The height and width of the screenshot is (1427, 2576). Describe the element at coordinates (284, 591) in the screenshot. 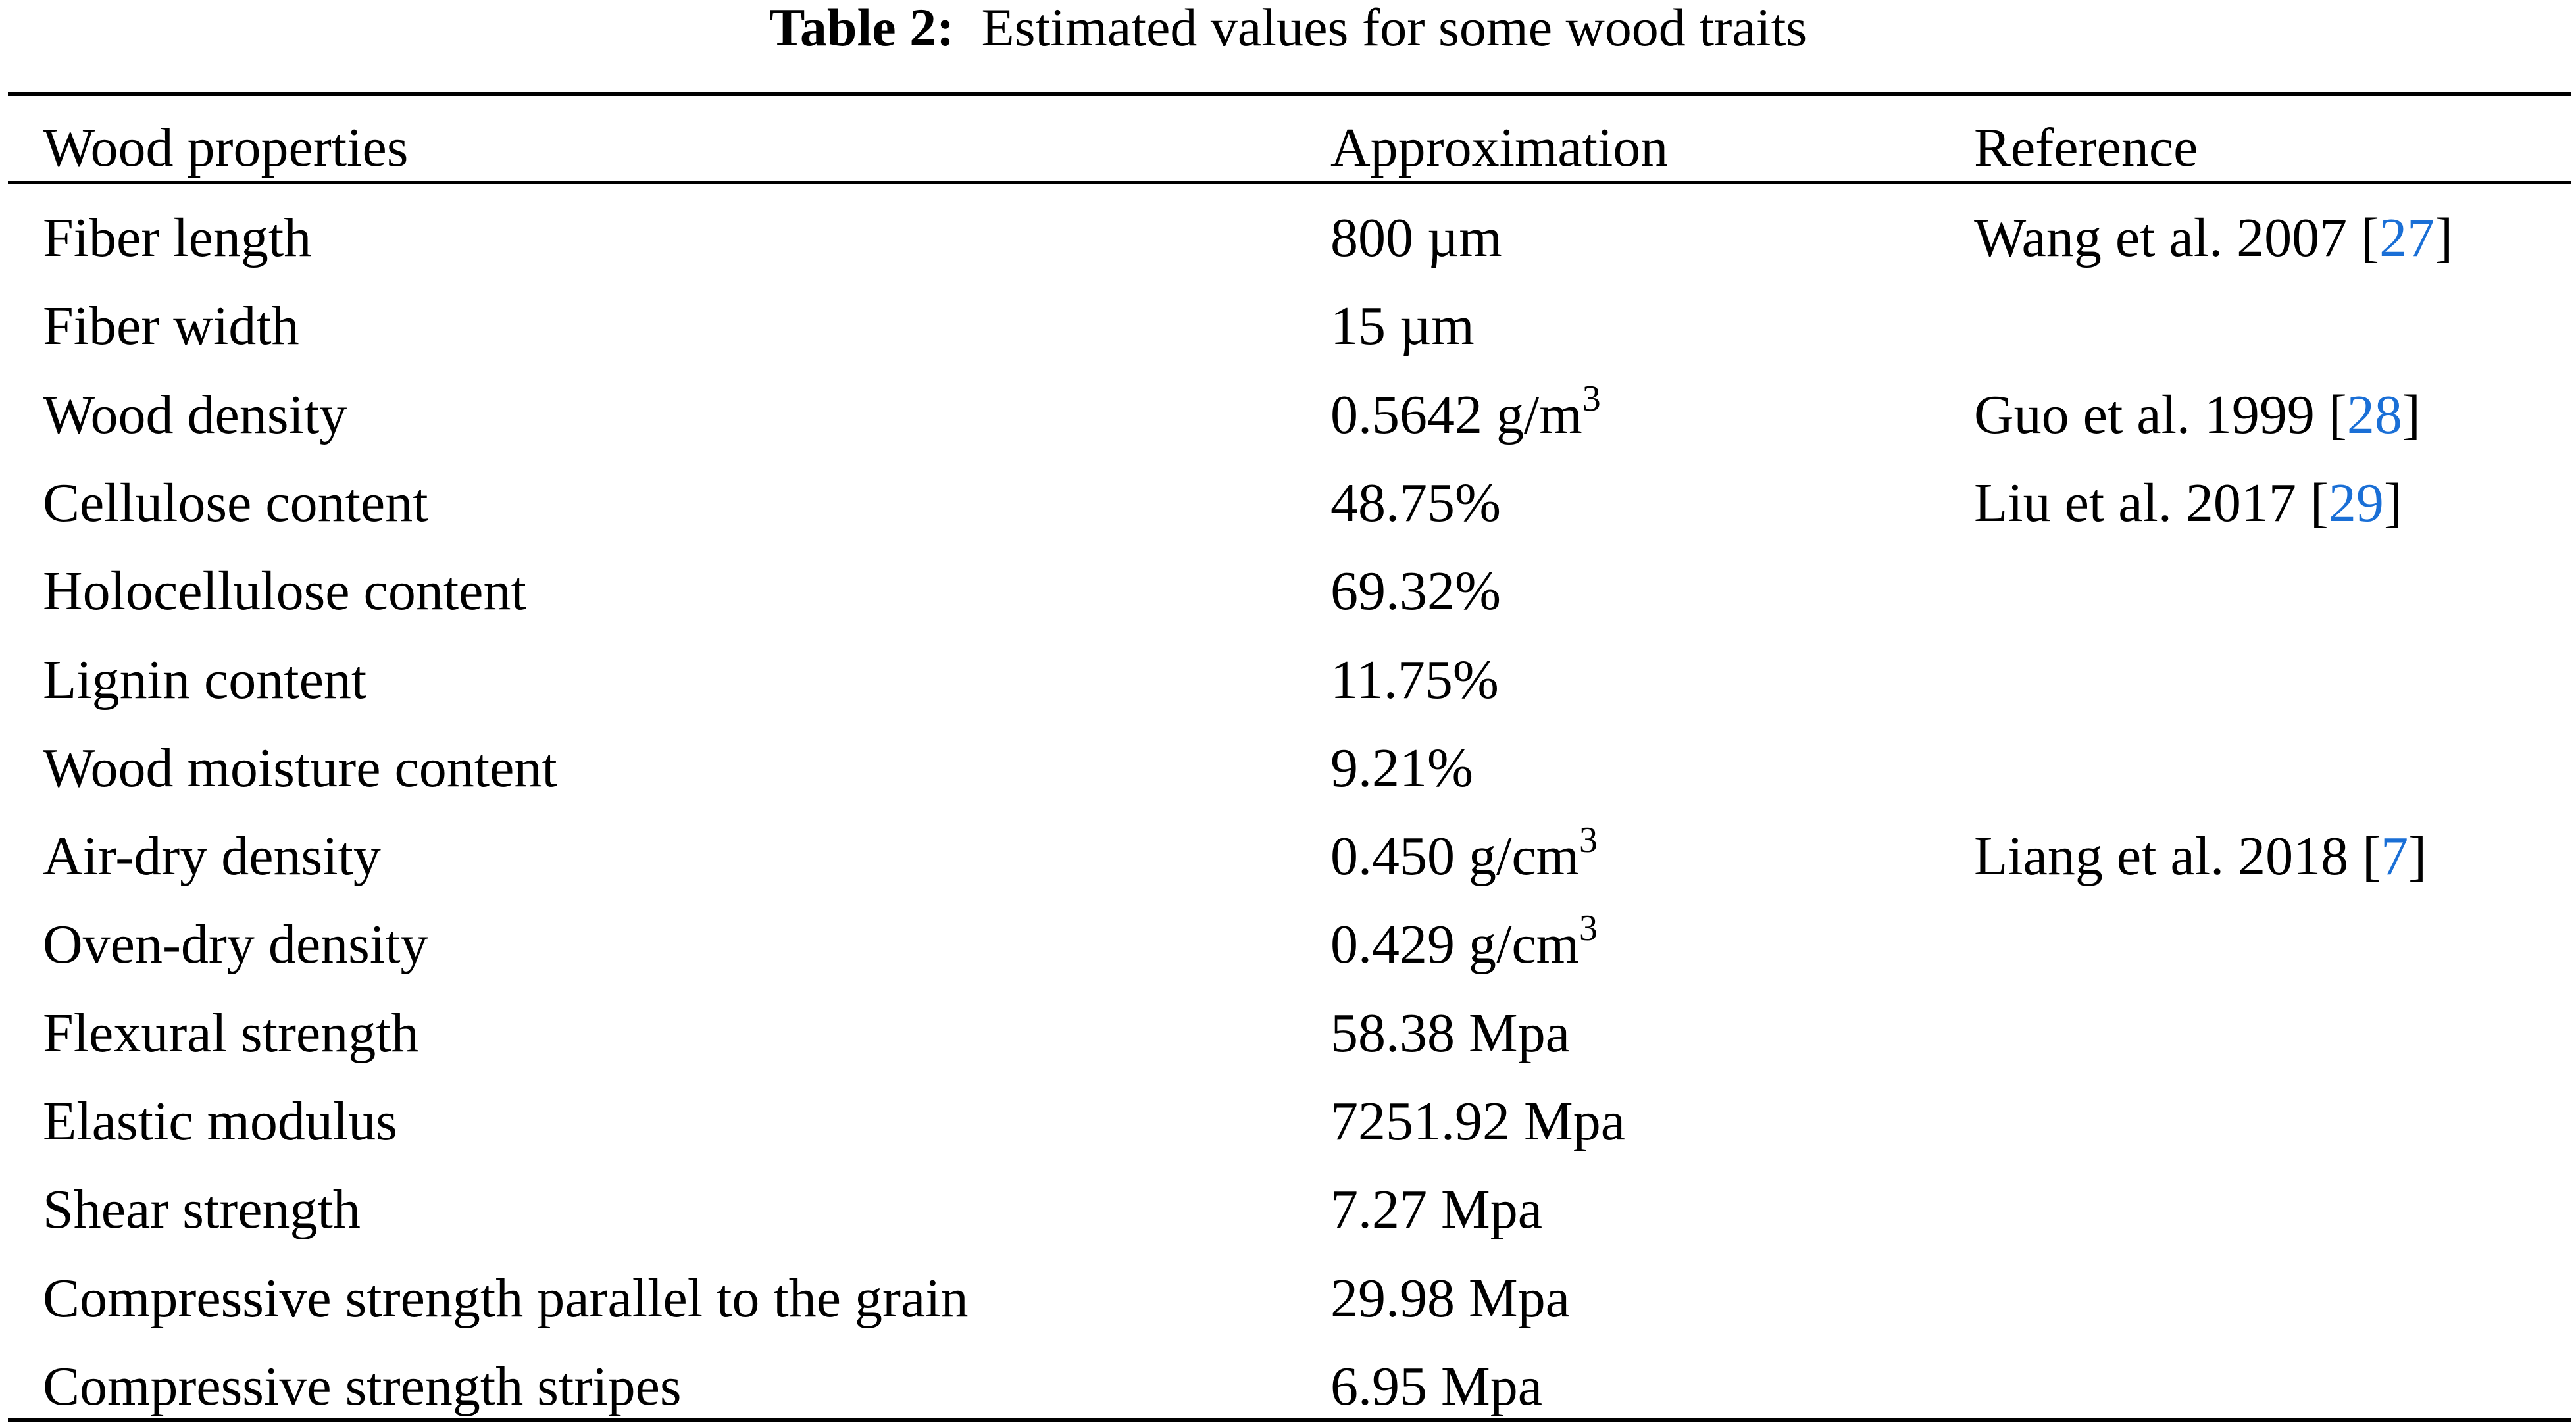

I see `property-cell: Holocellulose content` at that location.